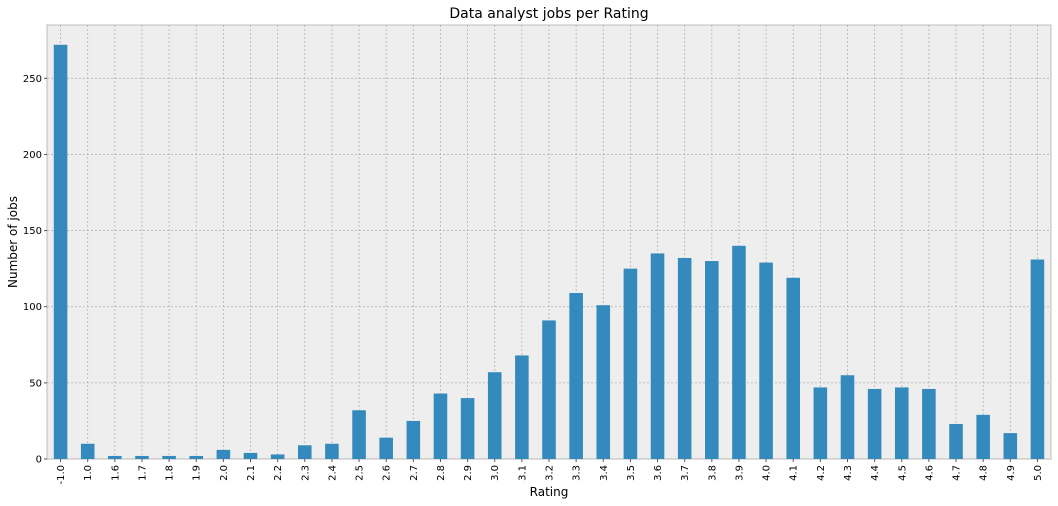  I want to click on bar-4.0, so click(766, 360).